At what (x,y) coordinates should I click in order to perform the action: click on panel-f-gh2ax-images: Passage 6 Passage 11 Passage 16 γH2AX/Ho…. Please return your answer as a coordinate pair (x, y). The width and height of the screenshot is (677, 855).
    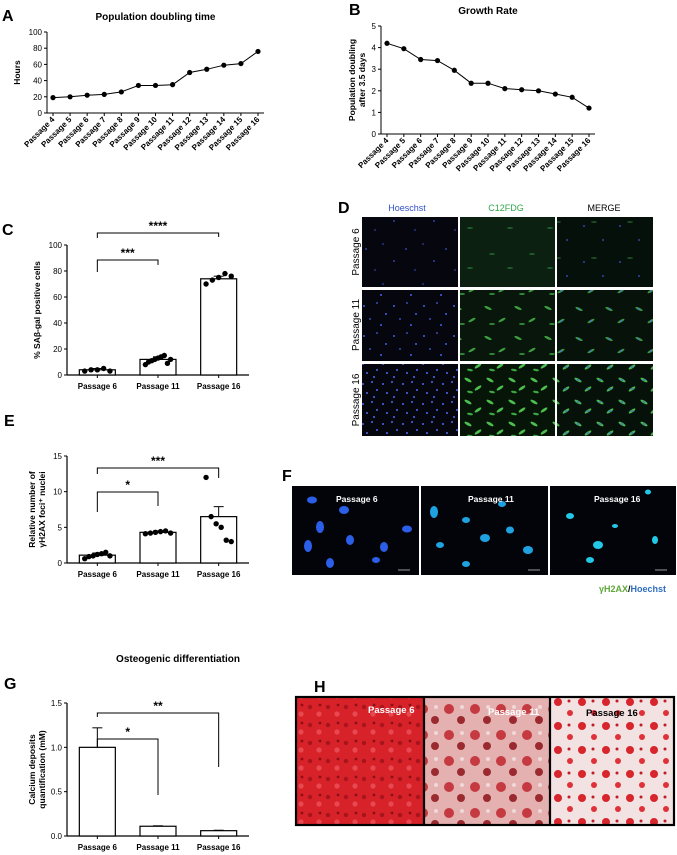
    Looking at the image, I should click on (484, 540).